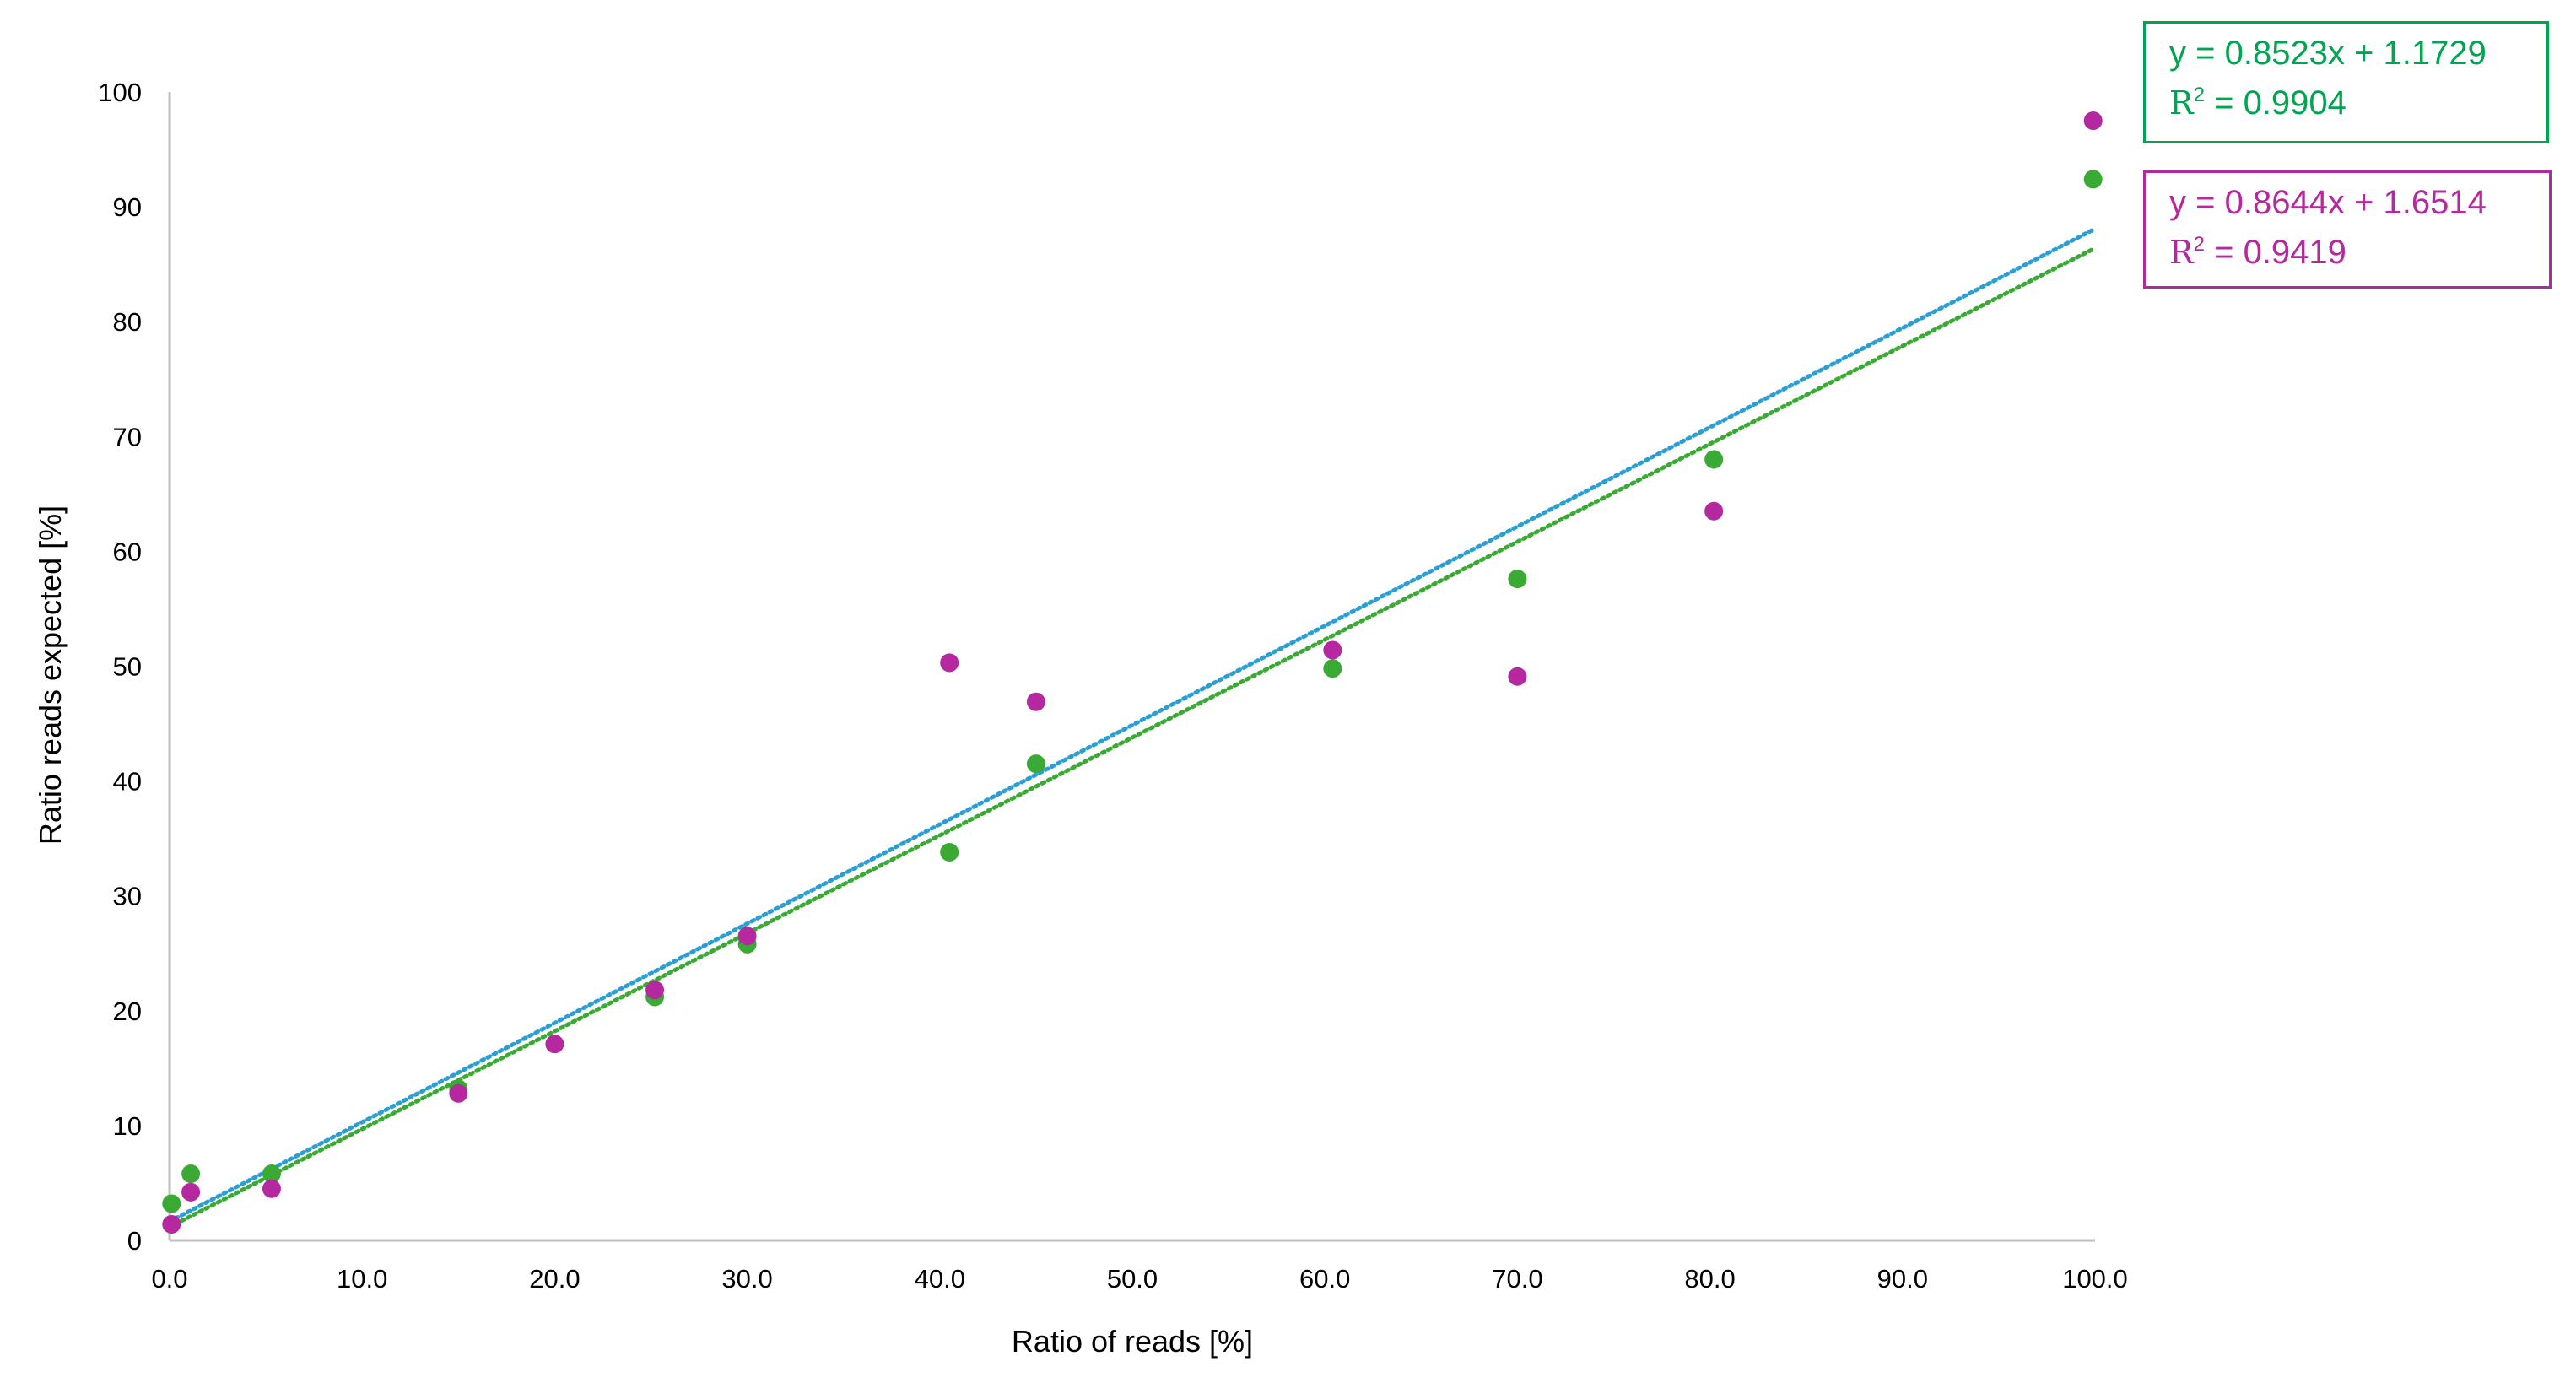 This screenshot has width=2576, height=1383. Describe the element at coordinates (127, 207) in the screenshot. I see `y-tick-label: 90` at that location.